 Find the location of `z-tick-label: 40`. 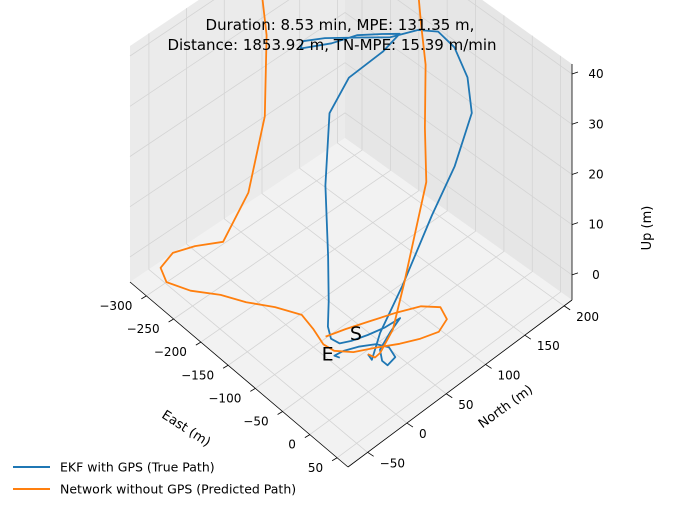

z-tick-label: 40 is located at coordinates (595, 74).